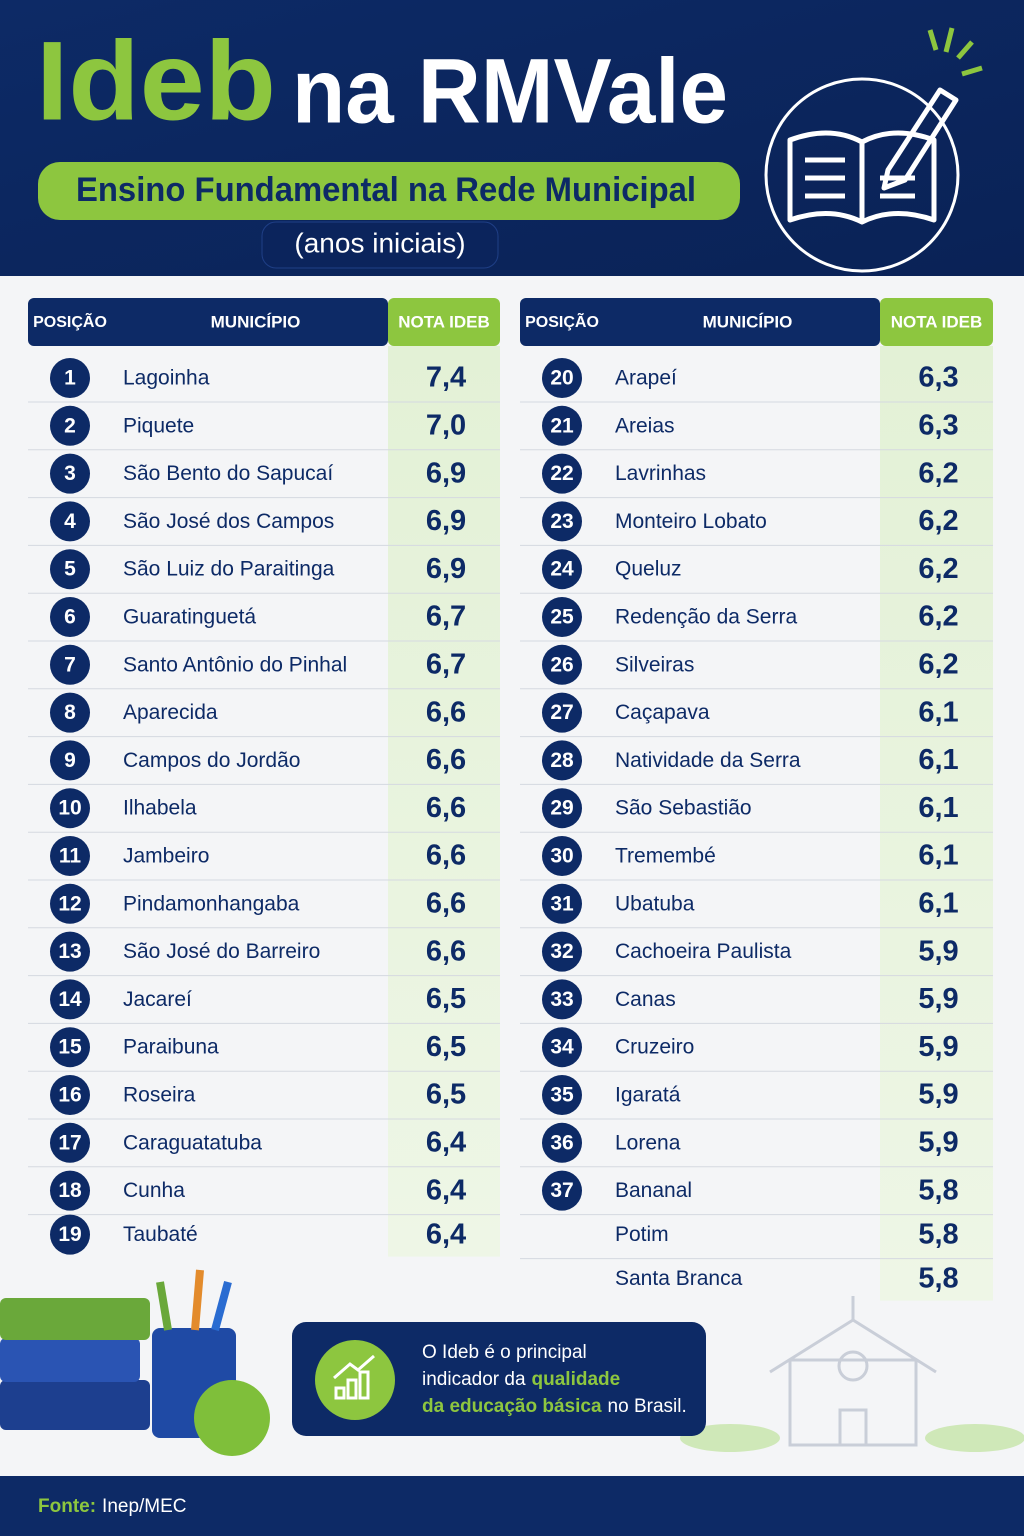 The image size is (1024, 1536). What do you see at coordinates (748, 321) in the screenshot?
I see `column-header: MUNICÍPIO` at bounding box center [748, 321].